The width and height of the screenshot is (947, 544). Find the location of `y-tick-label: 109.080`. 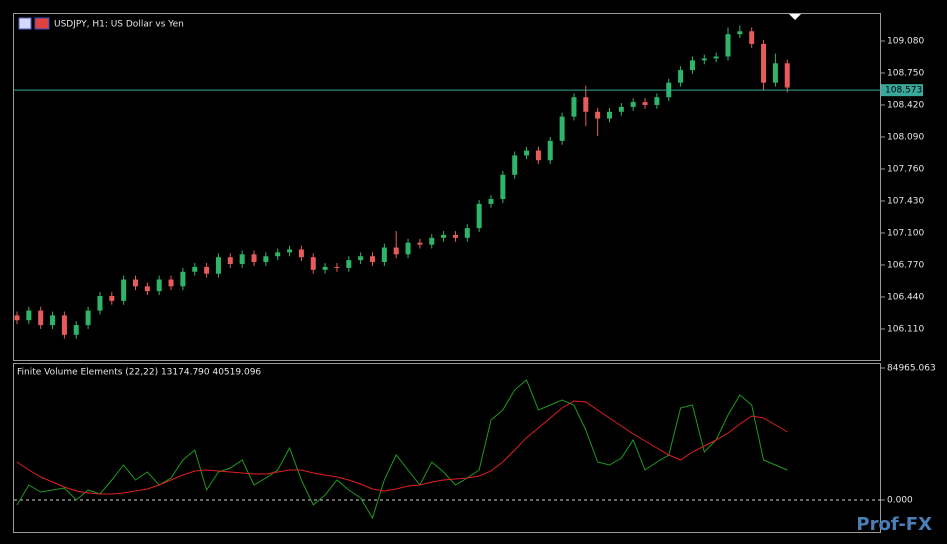

y-tick-label: 109.080 is located at coordinates (905, 41).